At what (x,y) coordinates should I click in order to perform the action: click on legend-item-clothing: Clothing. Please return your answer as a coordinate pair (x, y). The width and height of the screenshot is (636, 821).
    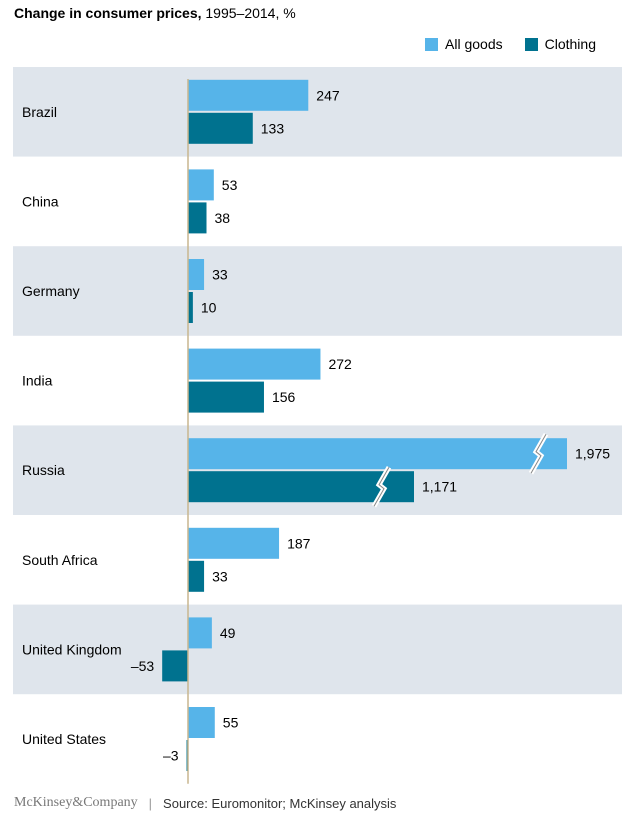
    Looking at the image, I should click on (560, 44).